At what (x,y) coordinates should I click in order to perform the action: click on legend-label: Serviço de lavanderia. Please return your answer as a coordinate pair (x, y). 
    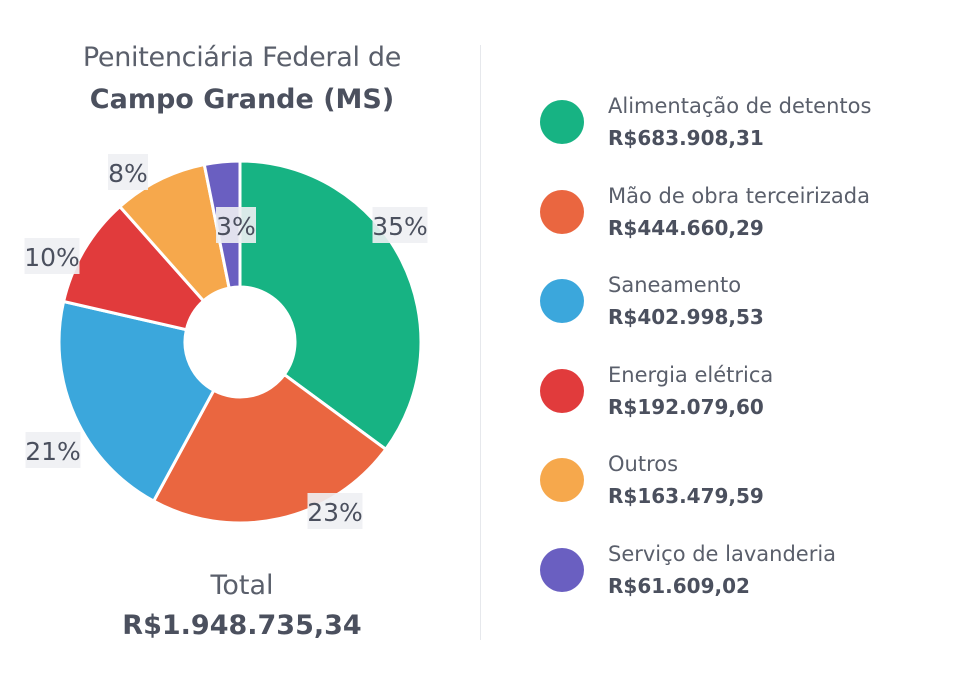
    Looking at the image, I should click on (722, 553).